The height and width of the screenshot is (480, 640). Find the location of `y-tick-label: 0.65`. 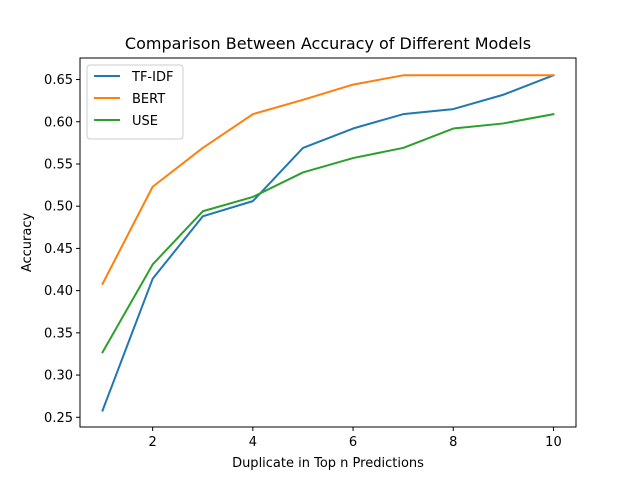

y-tick-label: 0.65 is located at coordinates (58, 80).